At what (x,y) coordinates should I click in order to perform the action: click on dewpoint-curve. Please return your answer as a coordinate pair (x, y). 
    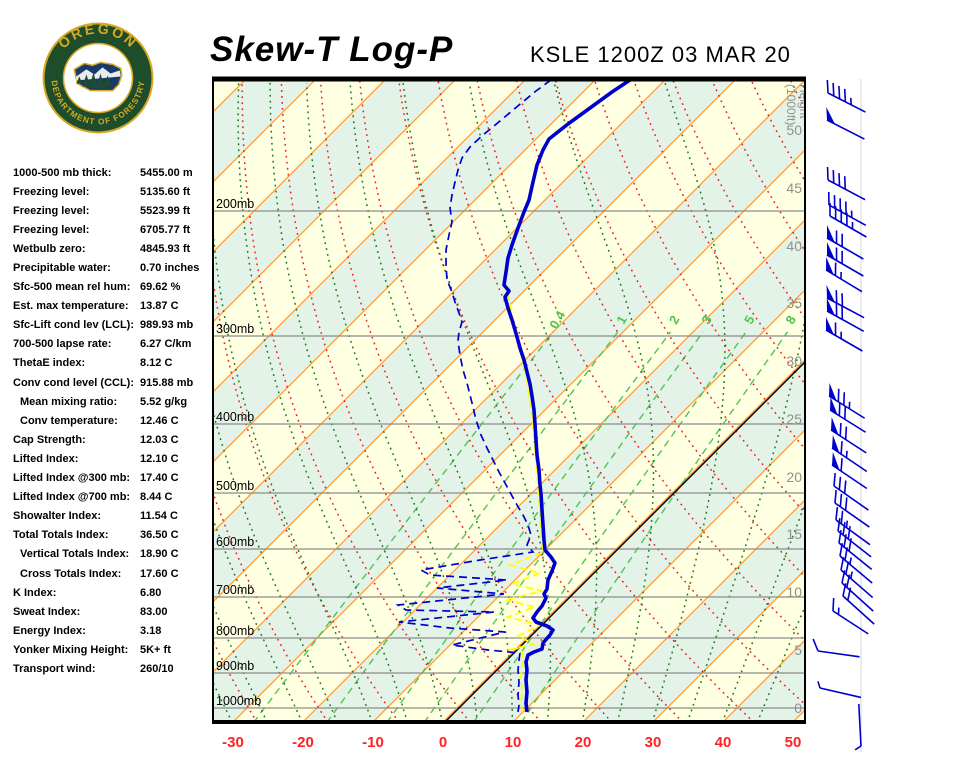
    Looking at the image, I should click on (473, 396).